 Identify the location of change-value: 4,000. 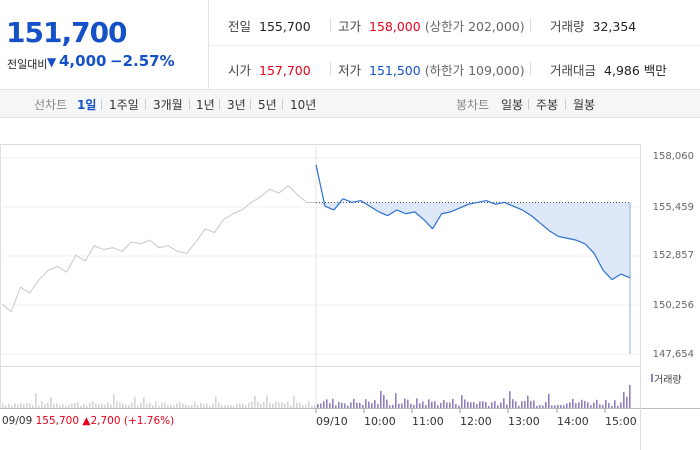
(83, 61).